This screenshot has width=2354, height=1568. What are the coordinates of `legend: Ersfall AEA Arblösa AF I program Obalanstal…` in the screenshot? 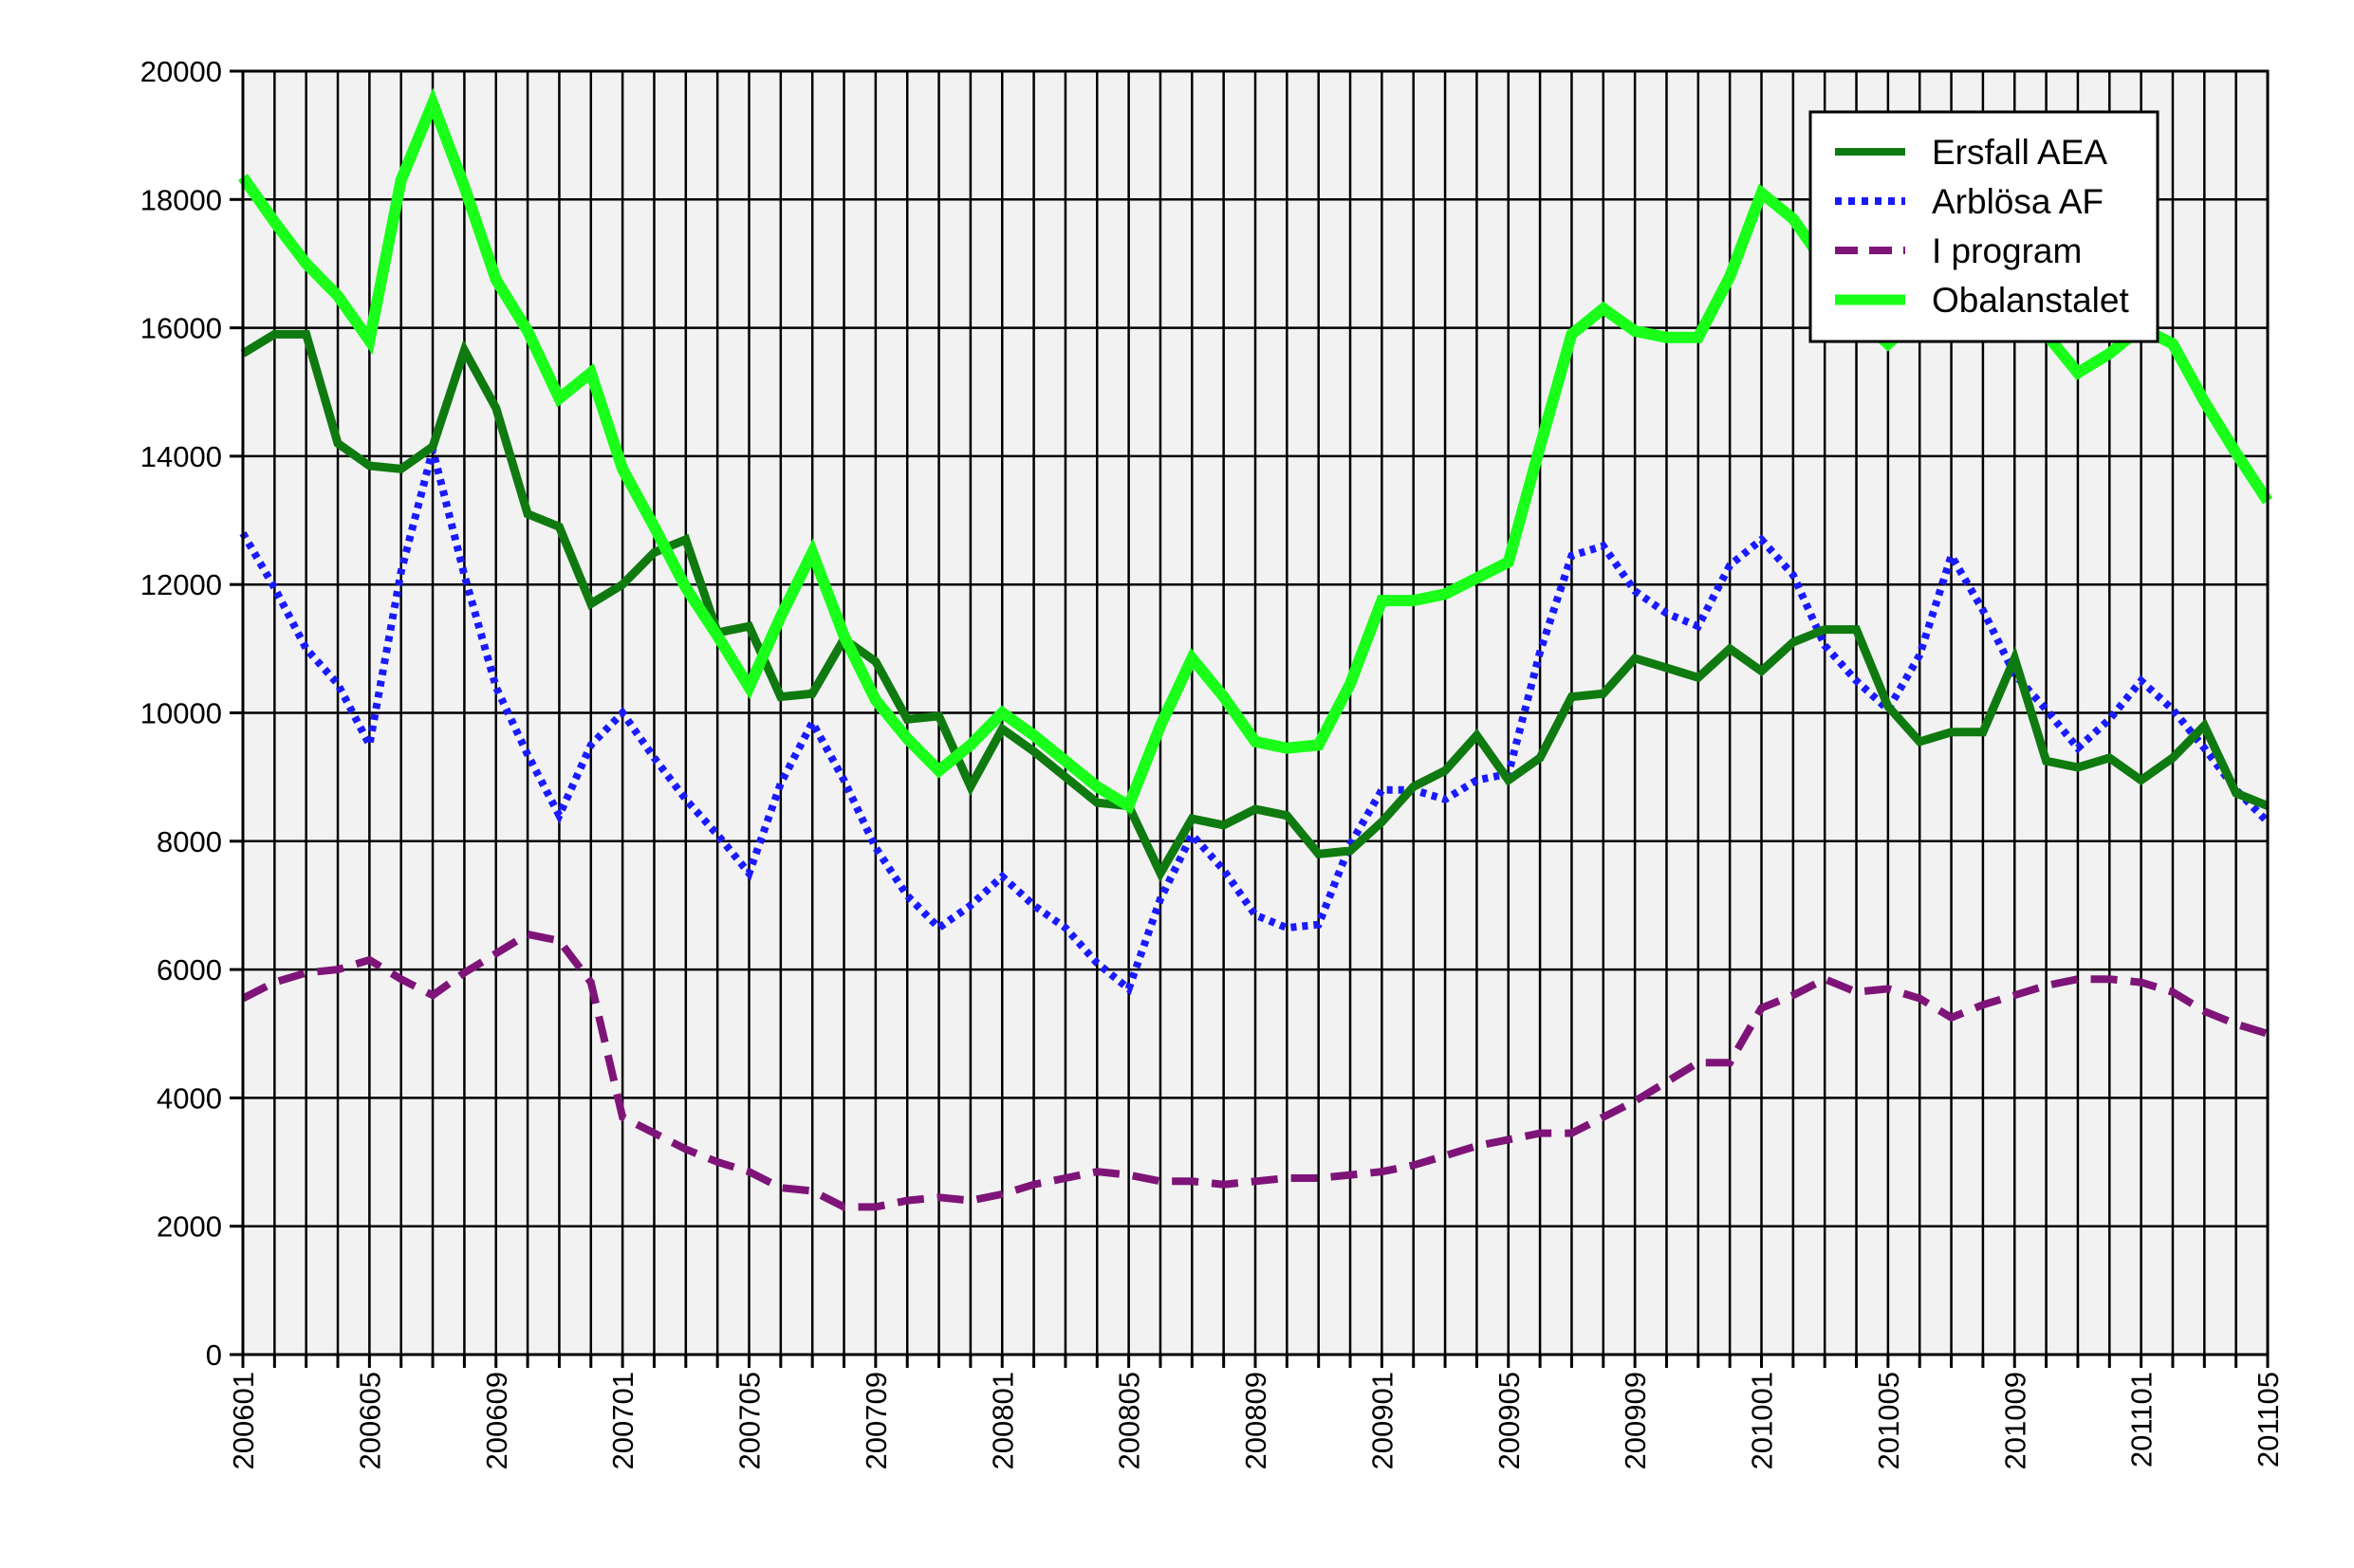 It's located at (1984, 227).